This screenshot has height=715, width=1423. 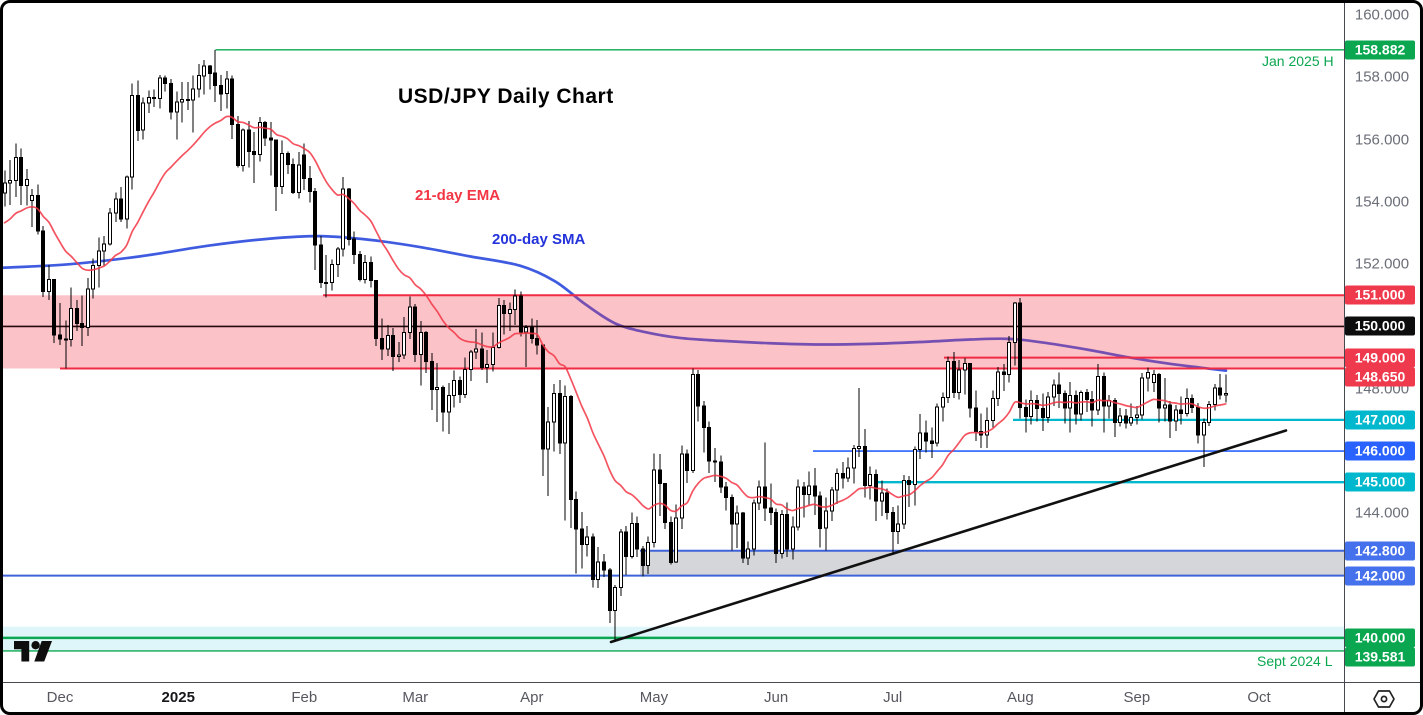 I want to click on resistance-zone, so click(x=672, y=332).